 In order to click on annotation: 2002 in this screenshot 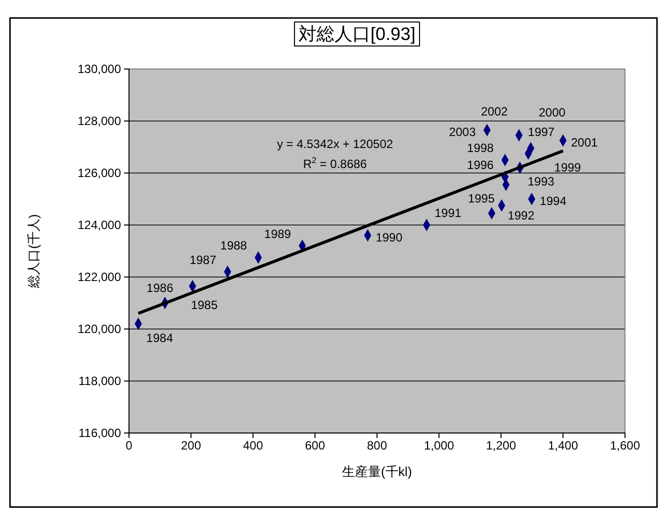, I will do `click(494, 111)`.